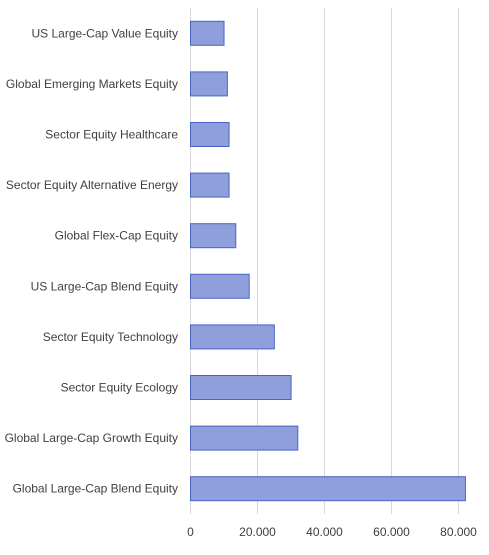  I want to click on category-label: US Large-Cap Value Equity, so click(104, 33).